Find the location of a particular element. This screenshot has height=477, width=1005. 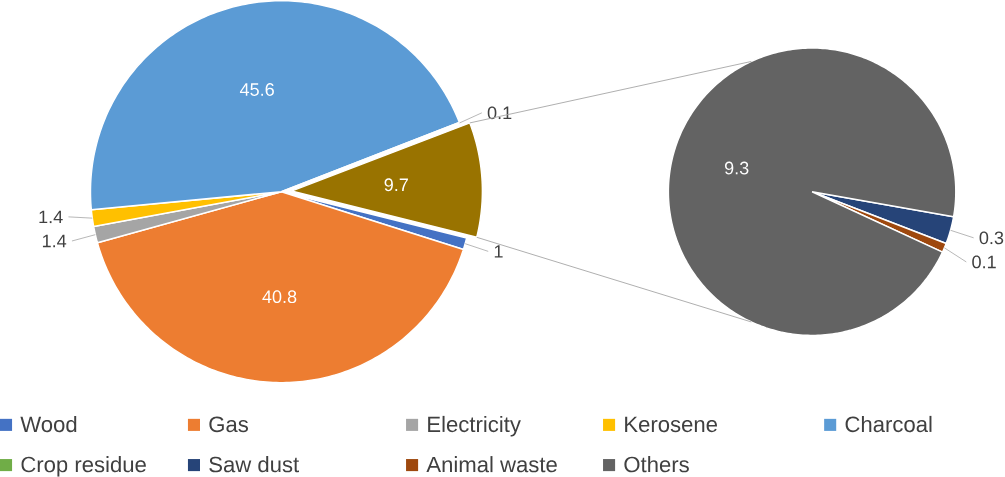

data-label: 40.8 is located at coordinates (279, 297).